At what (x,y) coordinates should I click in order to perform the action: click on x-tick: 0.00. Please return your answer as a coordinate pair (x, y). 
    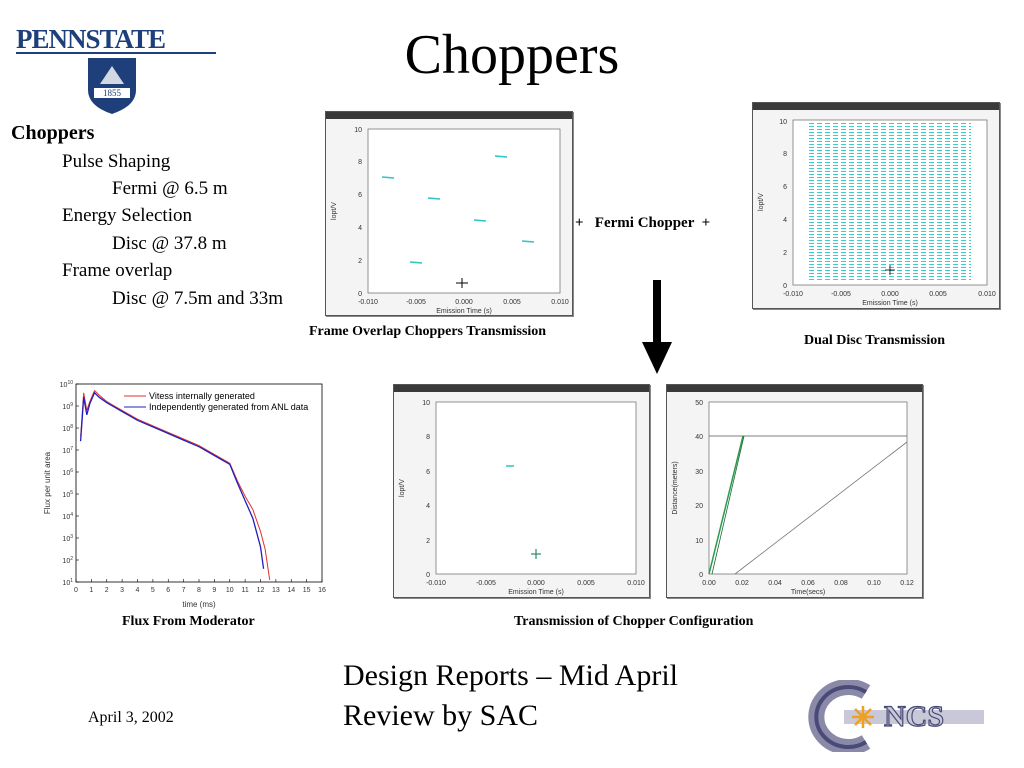
    Looking at the image, I should click on (709, 583).